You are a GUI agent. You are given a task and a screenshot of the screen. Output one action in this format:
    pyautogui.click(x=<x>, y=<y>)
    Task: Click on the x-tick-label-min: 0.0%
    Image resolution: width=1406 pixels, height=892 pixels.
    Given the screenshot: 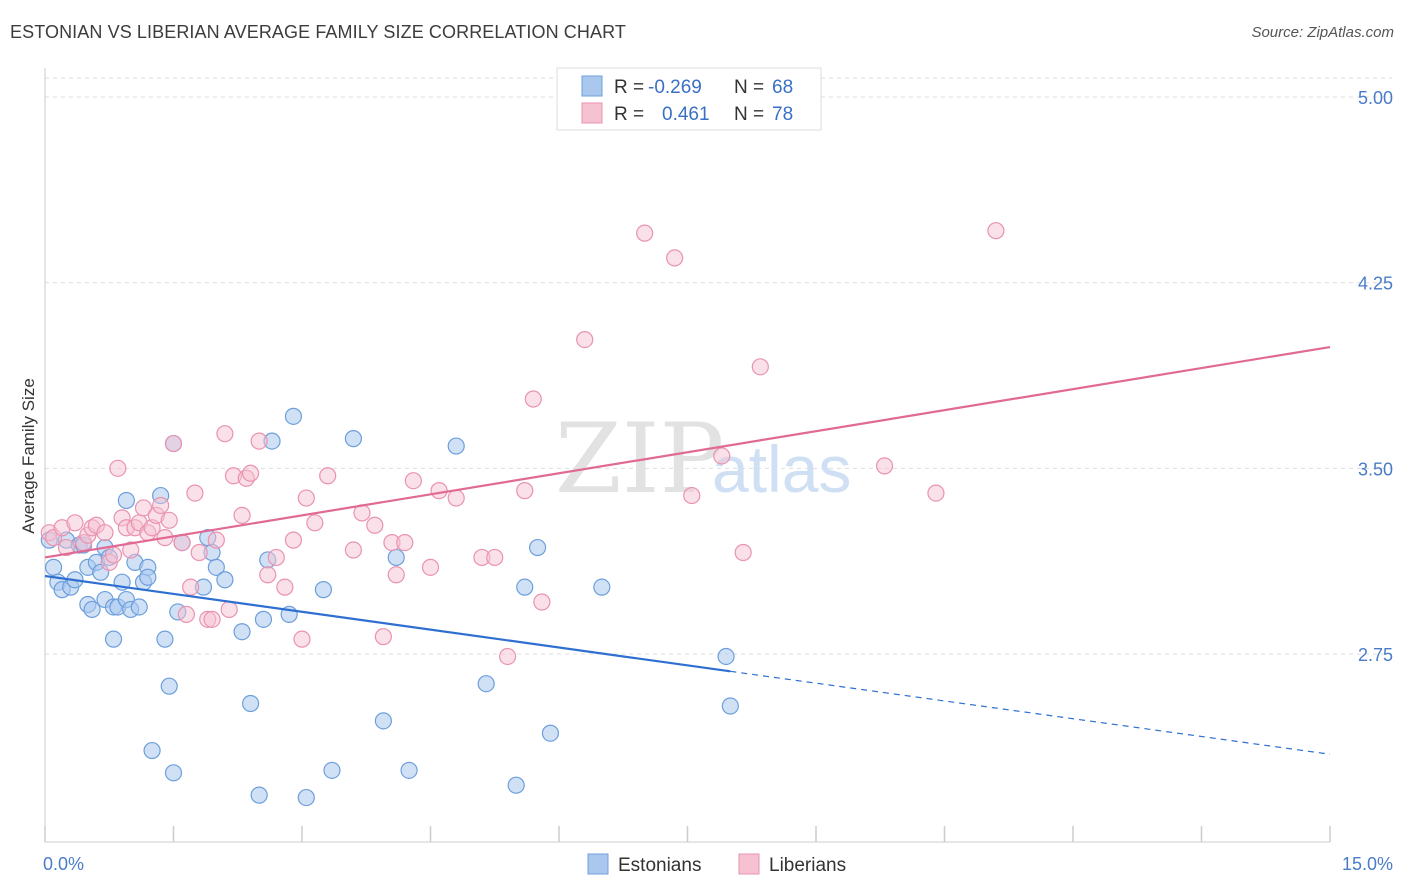 What is the action you would take?
    pyautogui.click(x=63, y=864)
    